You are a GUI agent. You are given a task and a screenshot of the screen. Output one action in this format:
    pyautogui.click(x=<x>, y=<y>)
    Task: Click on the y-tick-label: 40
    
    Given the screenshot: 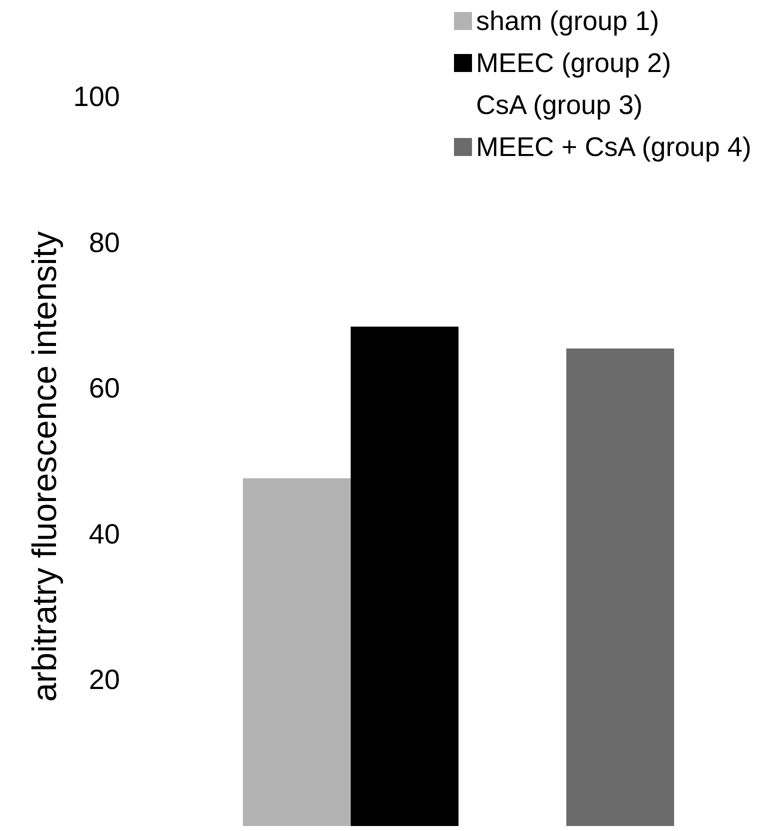 What is the action you would take?
    pyautogui.click(x=104, y=534)
    